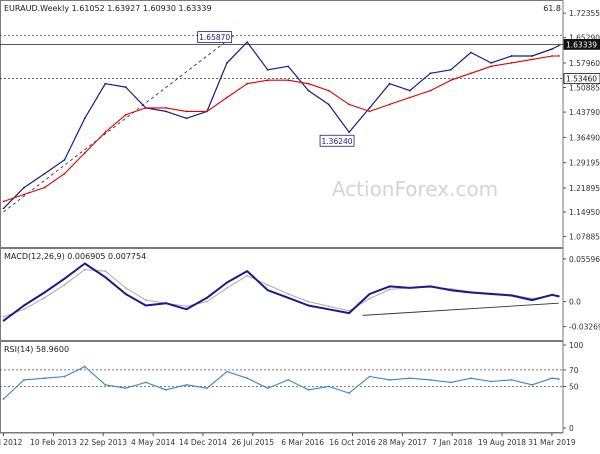 The height and width of the screenshot is (454, 600). I want to click on trend-line, so click(460, 309).